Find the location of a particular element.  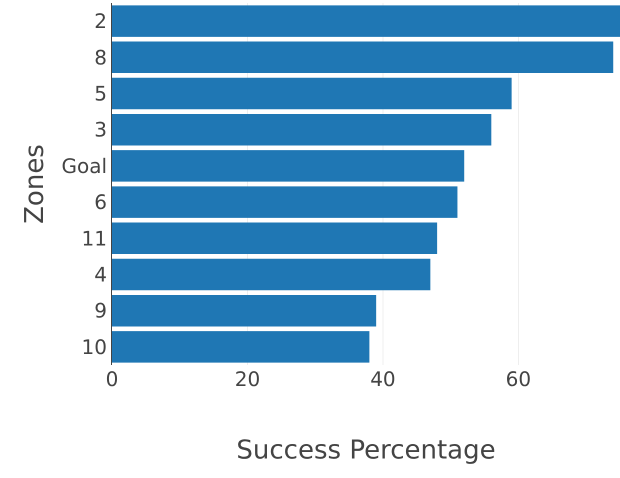

x-tick-label: 0 is located at coordinates (112, 379).